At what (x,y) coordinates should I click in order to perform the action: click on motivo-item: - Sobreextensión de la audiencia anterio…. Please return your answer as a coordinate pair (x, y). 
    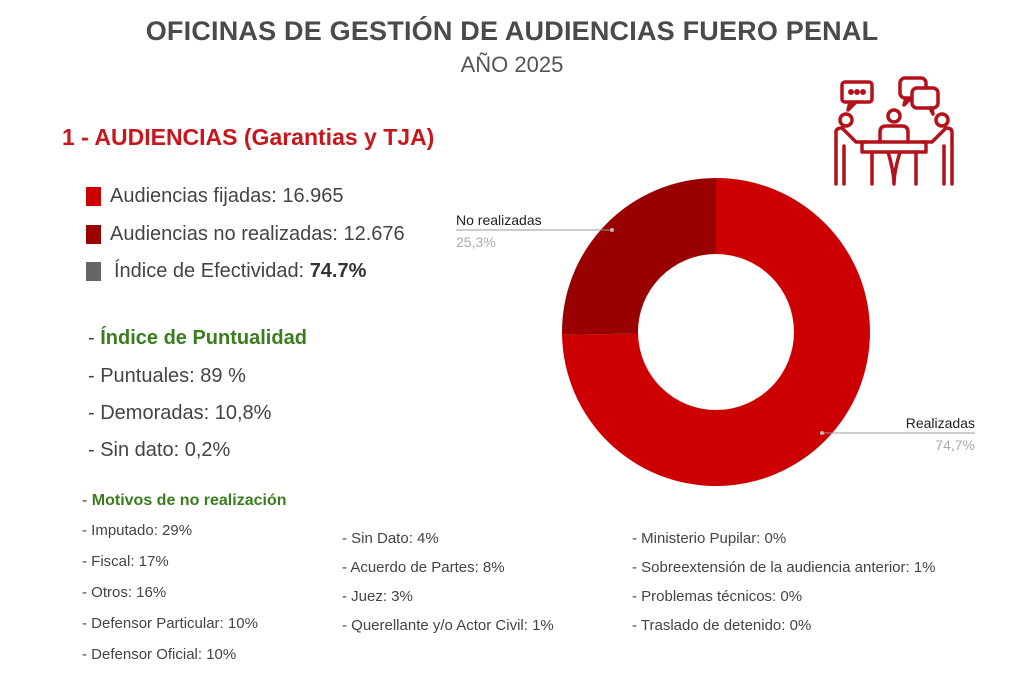
    Looking at the image, I should click on (784, 567).